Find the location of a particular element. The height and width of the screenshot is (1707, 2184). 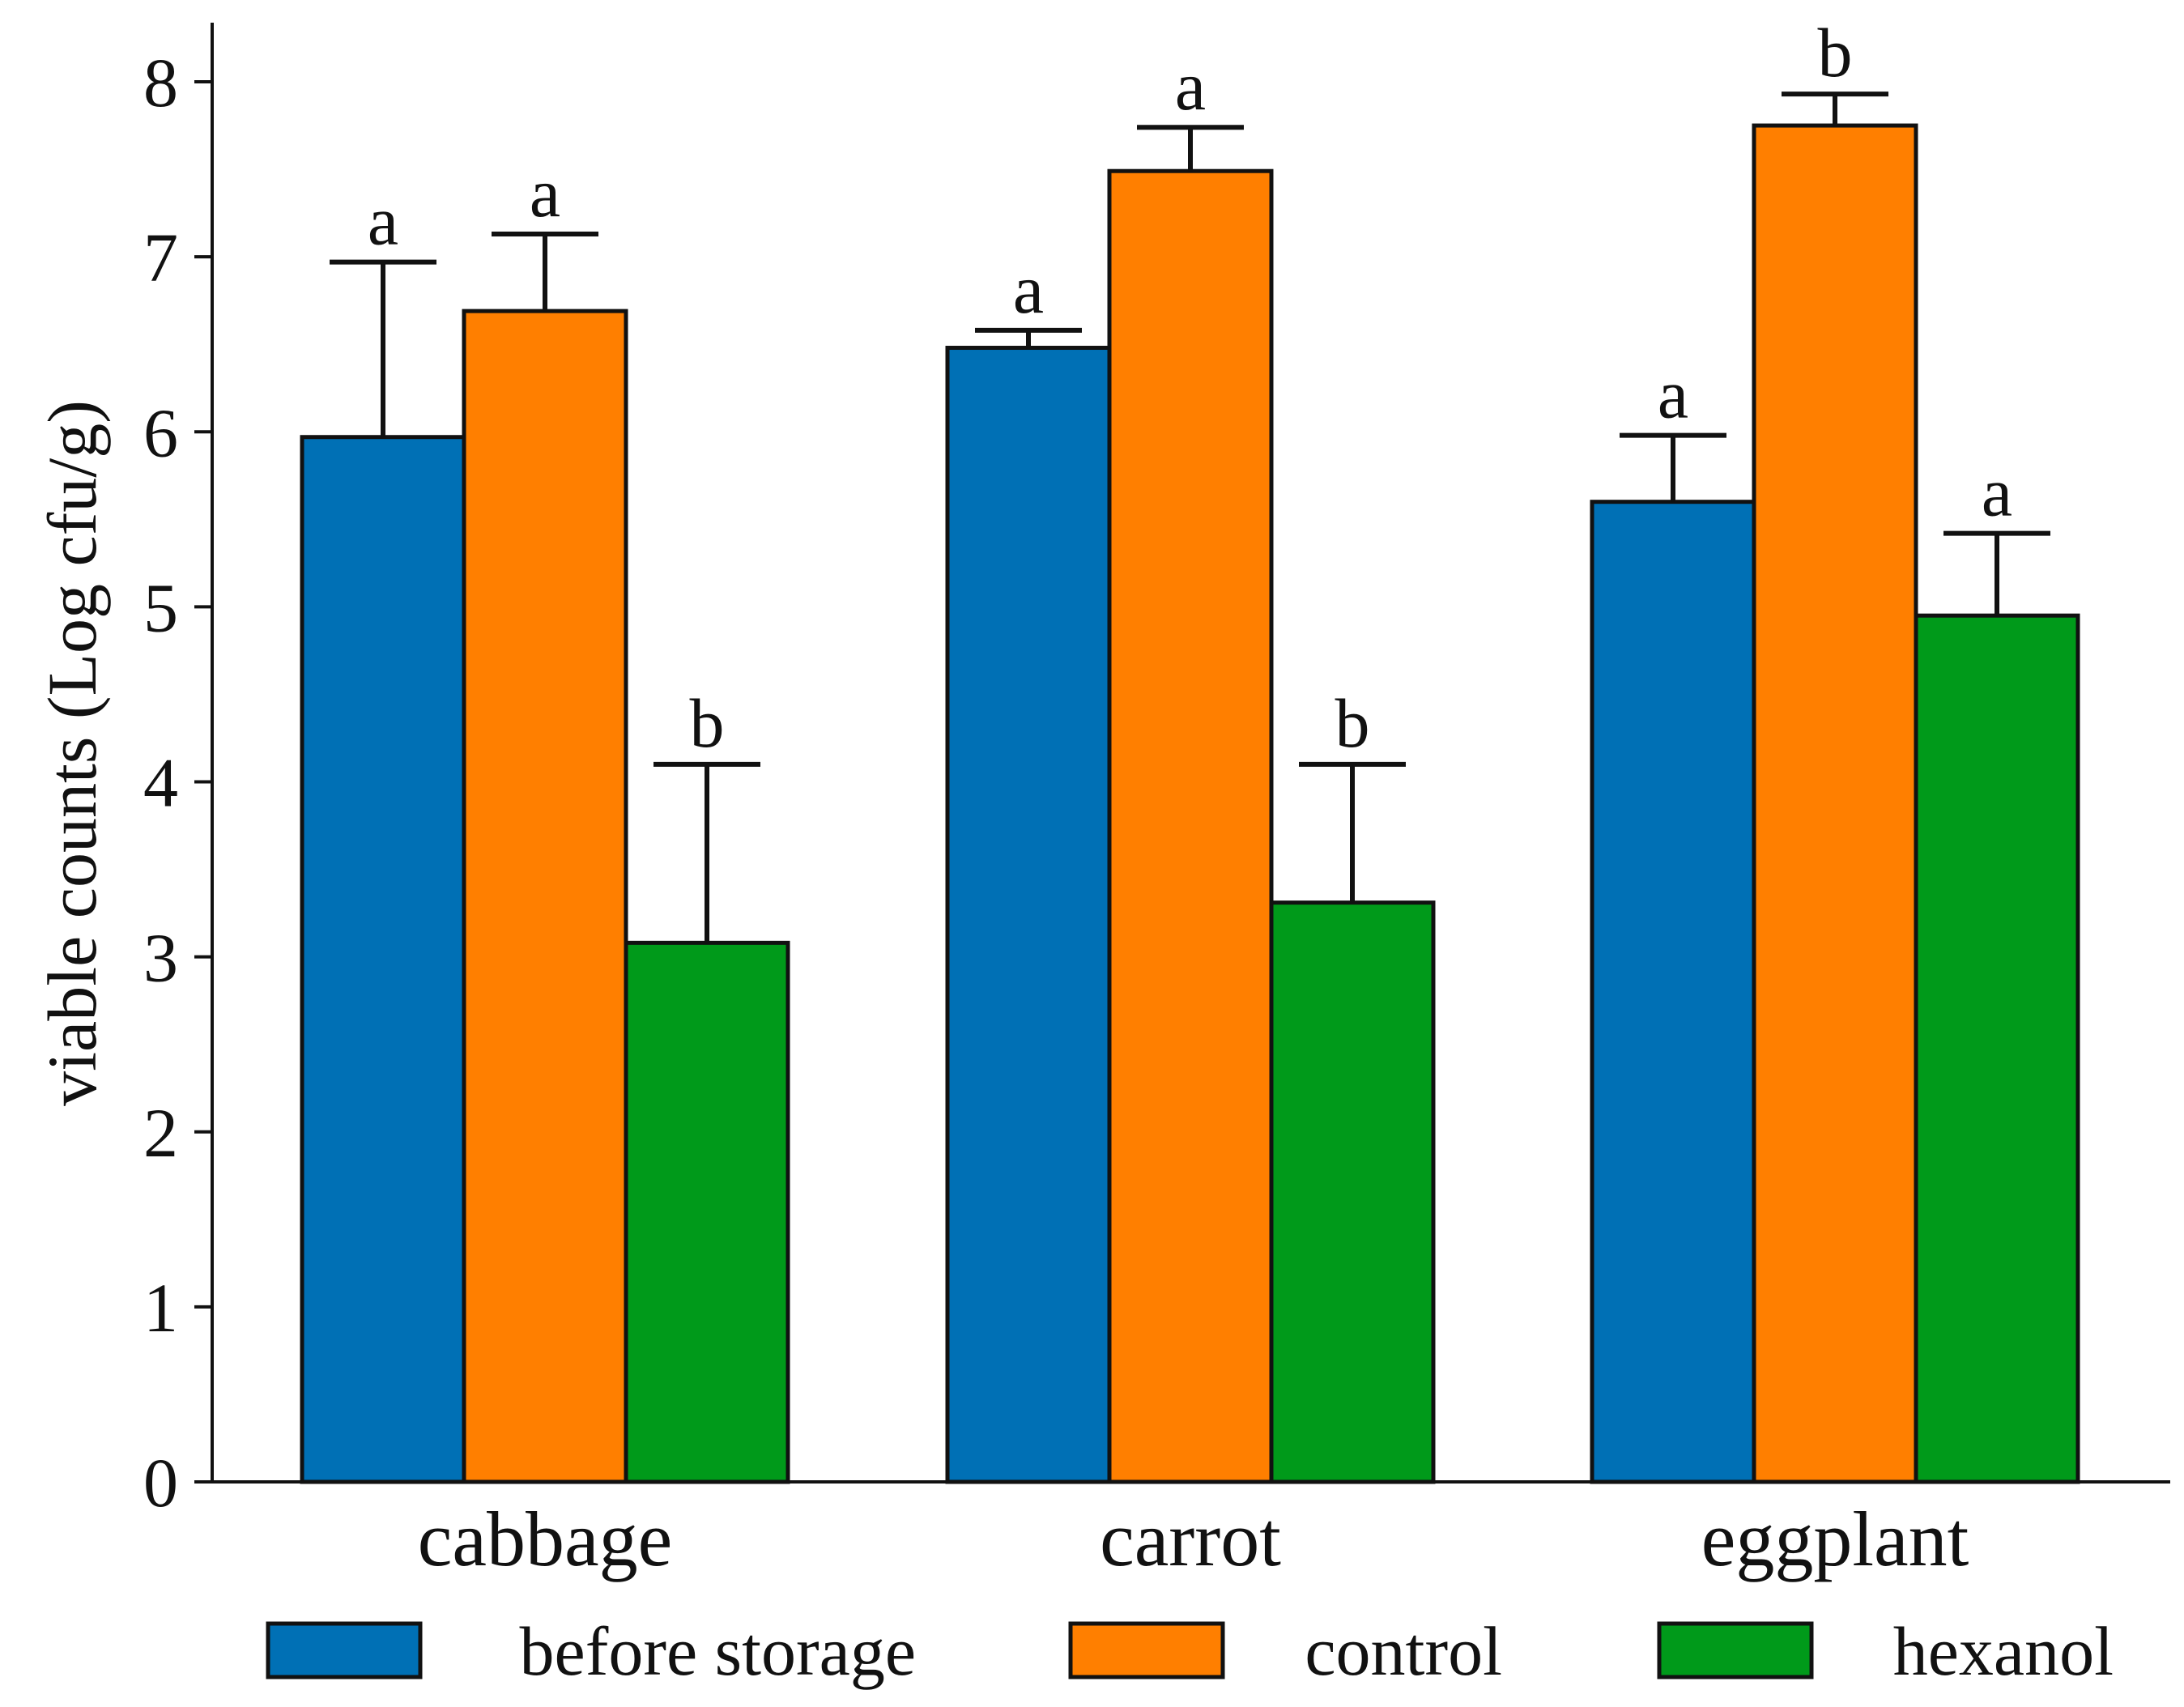

y-ticks: 0 1 2 3 4 5 6 7 8 is located at coordinates (177, 783).